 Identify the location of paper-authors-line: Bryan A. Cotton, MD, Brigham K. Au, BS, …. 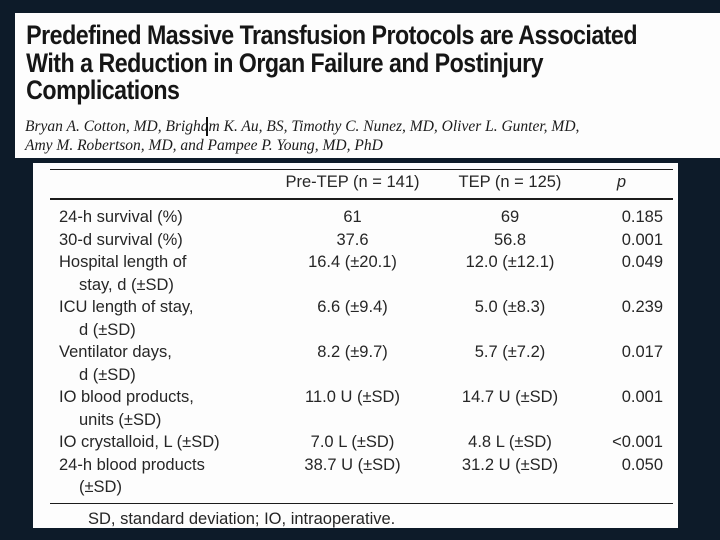
(302, 126).